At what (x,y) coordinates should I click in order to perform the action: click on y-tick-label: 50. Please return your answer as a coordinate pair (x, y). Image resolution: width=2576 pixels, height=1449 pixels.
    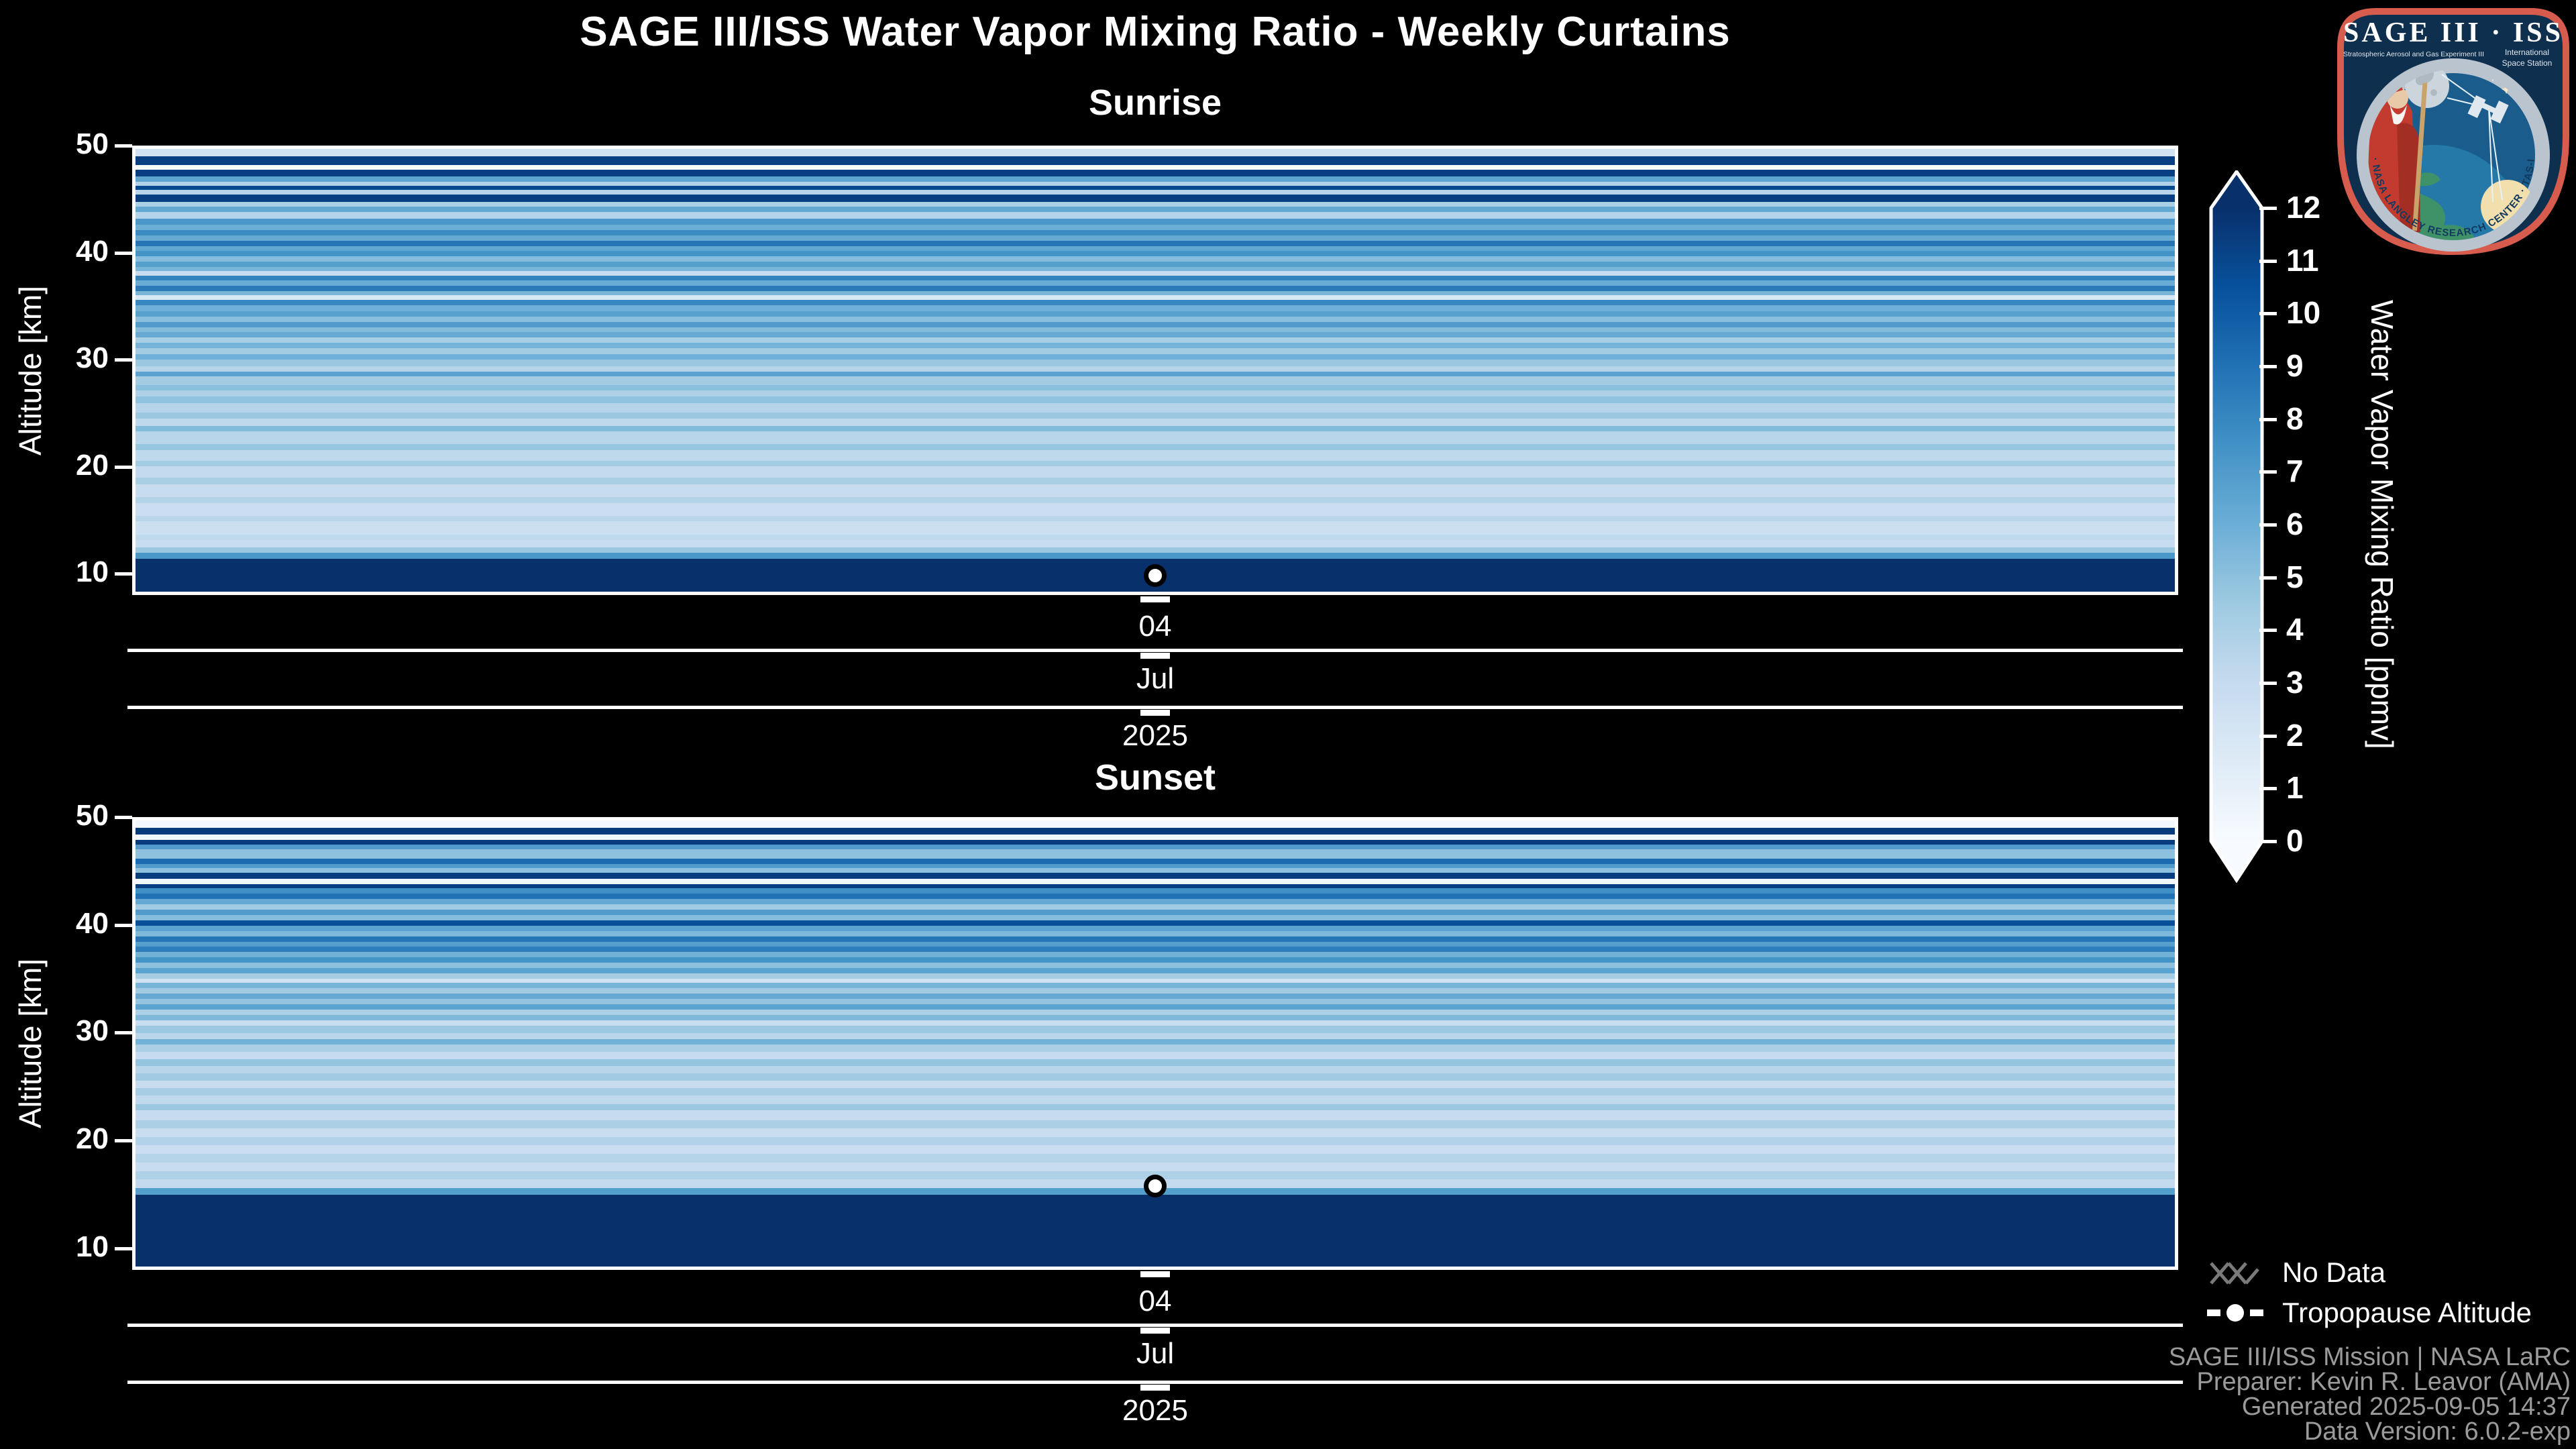
    Looking at the image, I should click on (92, 143).